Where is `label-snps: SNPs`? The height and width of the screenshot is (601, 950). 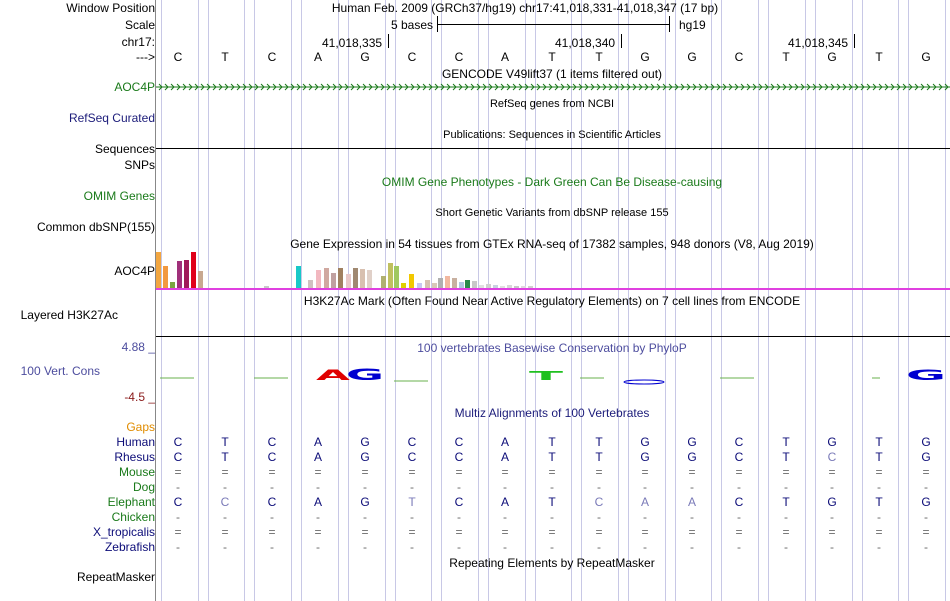
label-snps: SNPs is located at coordinates (139, 165).